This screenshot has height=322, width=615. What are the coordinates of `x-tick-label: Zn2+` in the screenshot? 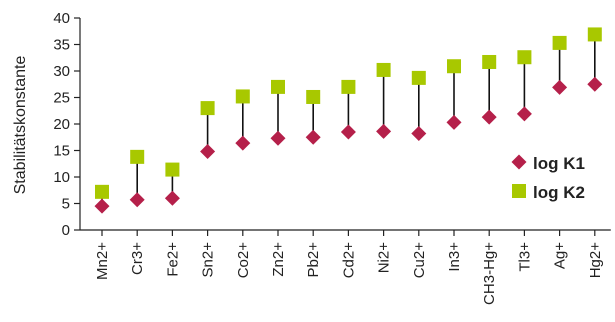 It's located at (278, 259).